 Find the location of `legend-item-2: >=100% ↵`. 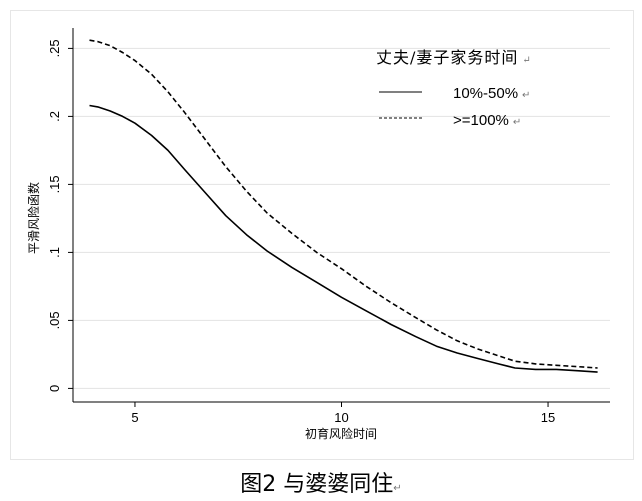

legend-item-2: >=100% ↵ is located at coordinates (487, 120).